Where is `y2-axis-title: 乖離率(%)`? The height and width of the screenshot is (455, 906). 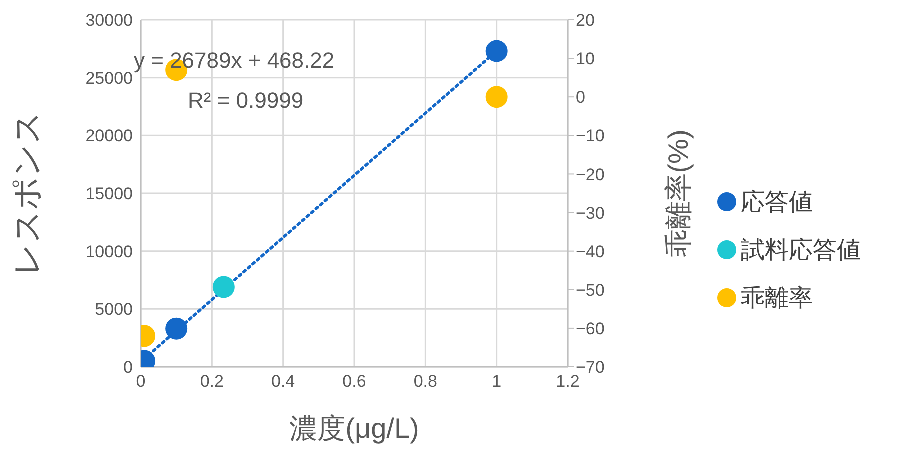
y2-axis-title: 乖離率(%) is located at coordinates (678, 194).